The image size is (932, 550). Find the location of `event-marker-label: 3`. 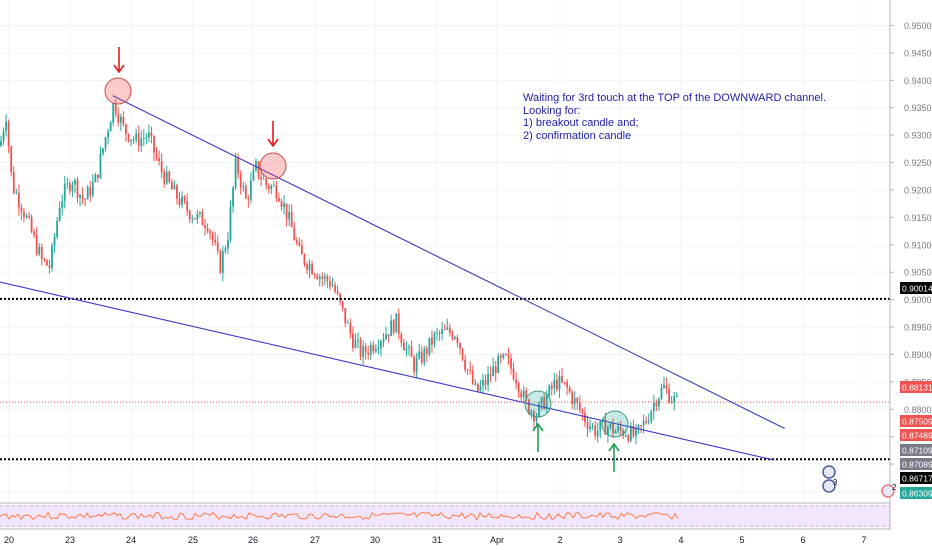

event-marker-label: 3 is located at coordinates (835, 482).